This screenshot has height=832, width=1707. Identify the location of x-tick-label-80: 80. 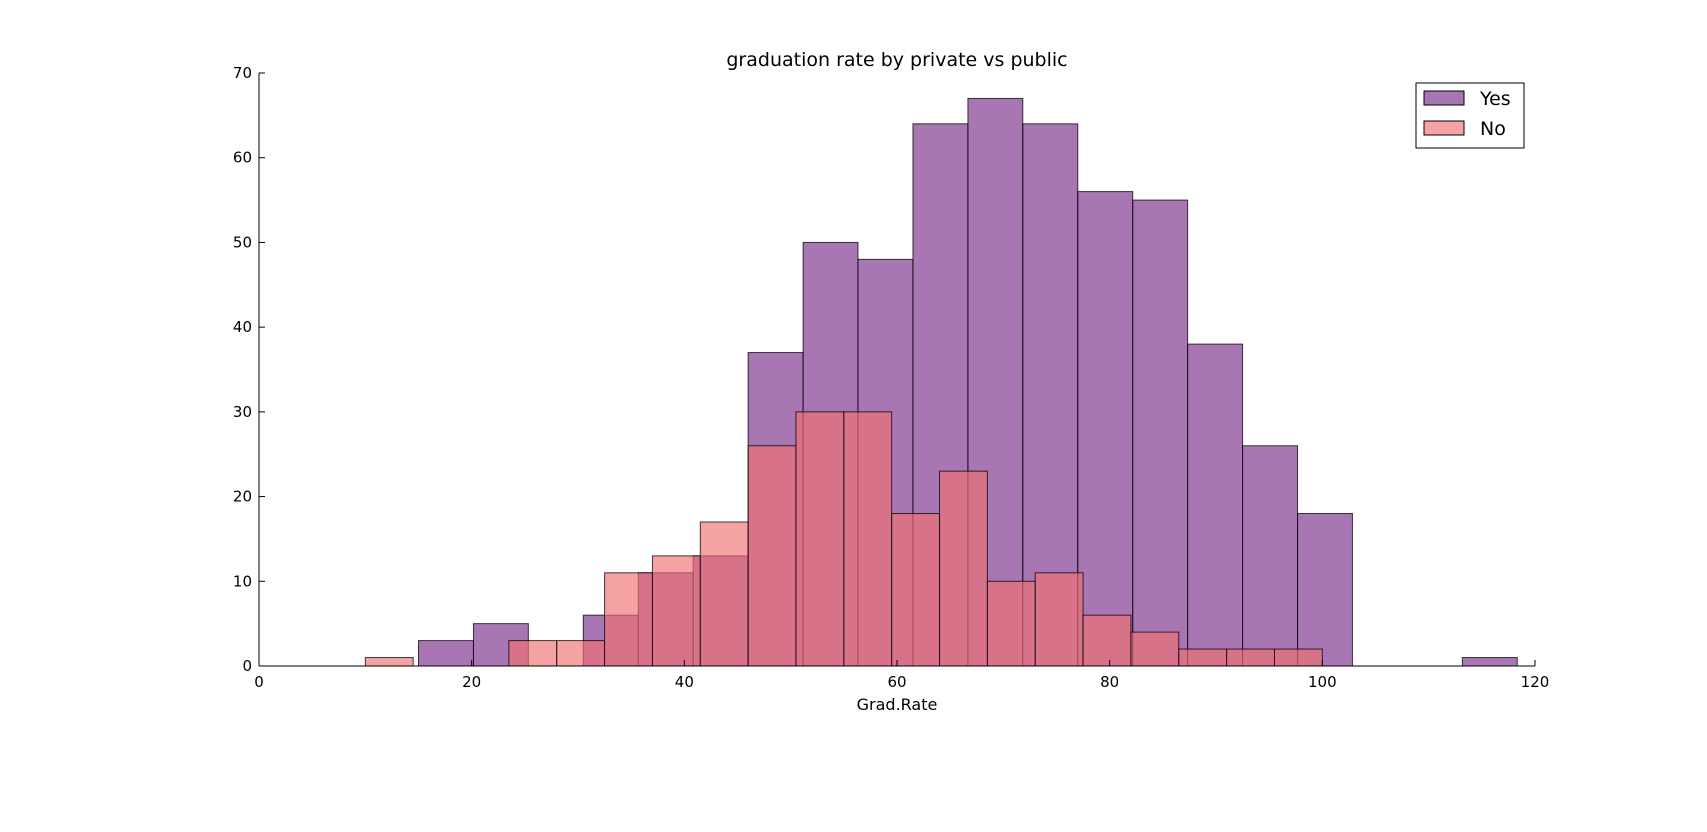
(1109, 682).